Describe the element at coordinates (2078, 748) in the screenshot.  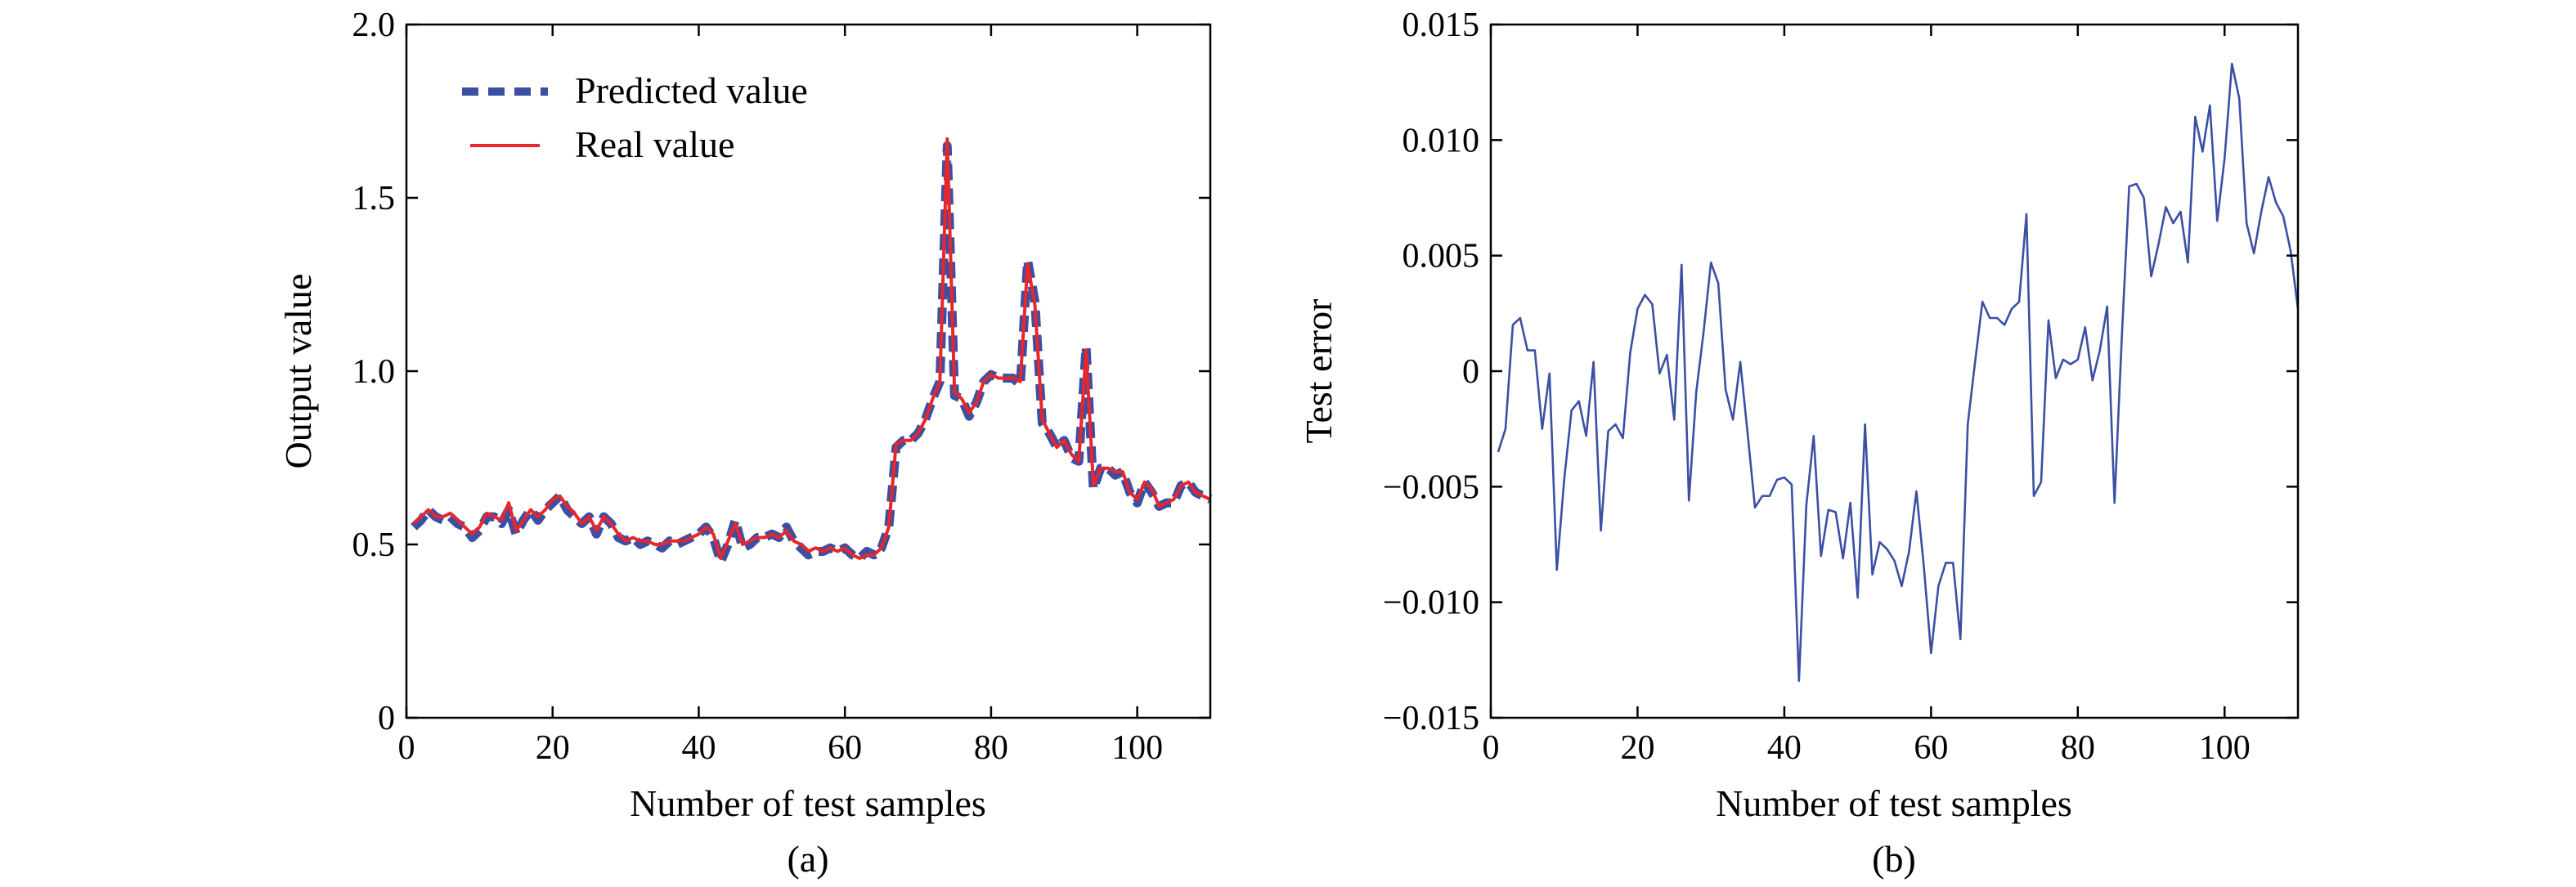
I see `panel-b-x-tick-label: 80` at that location.